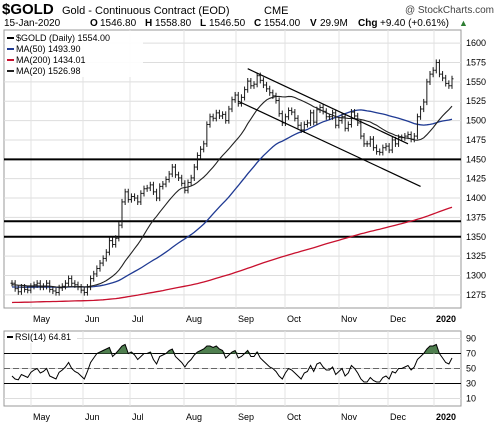 Image resolution: width=496 pixels, height=429 pixels. I want to click on price-tick-label: 1375, so click(476, 217).